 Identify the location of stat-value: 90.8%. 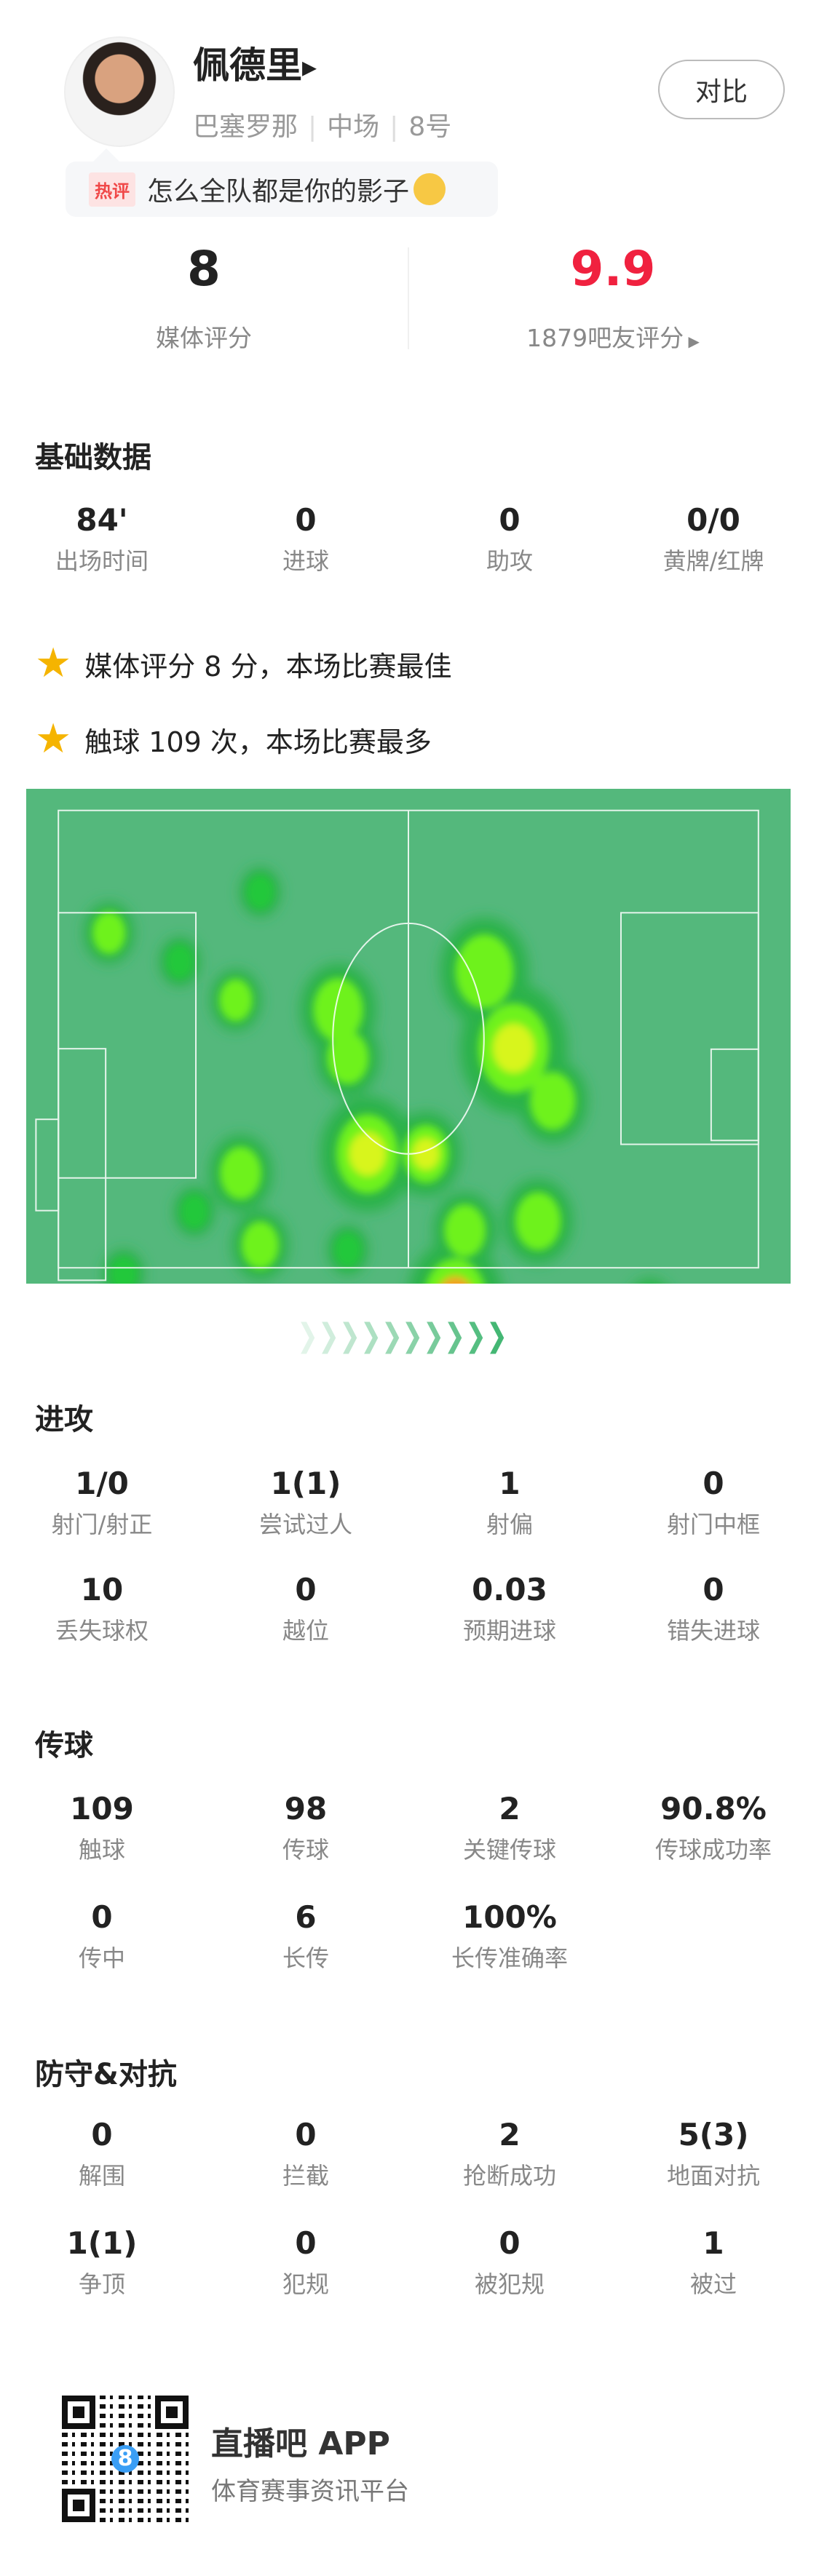
(713, 1809).